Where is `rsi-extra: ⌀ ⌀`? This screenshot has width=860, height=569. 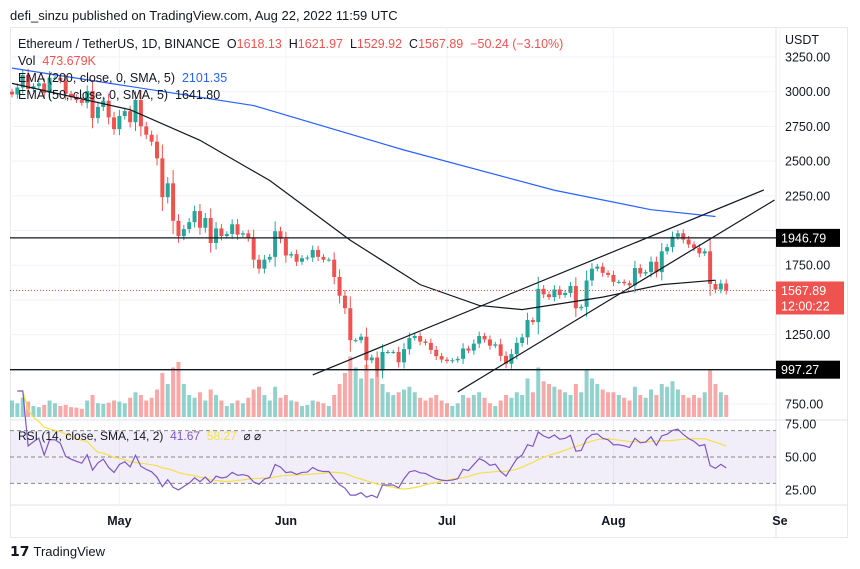 rsi-extra: ⌀ ⌀ is located at coordinates (252, 436).